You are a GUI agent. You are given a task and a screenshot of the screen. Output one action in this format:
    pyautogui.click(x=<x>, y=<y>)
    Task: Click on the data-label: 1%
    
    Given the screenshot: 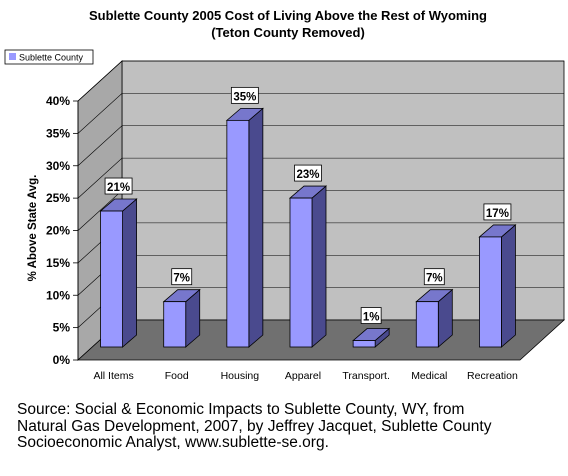 What is the action you would take?
    pyautogui.click(x=371, y=318)
    